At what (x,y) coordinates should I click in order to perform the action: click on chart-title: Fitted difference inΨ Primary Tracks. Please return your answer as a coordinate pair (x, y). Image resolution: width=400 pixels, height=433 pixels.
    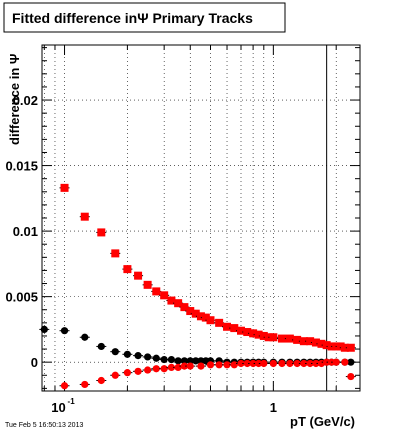
    Looking at the image, I should click on (132, 18).